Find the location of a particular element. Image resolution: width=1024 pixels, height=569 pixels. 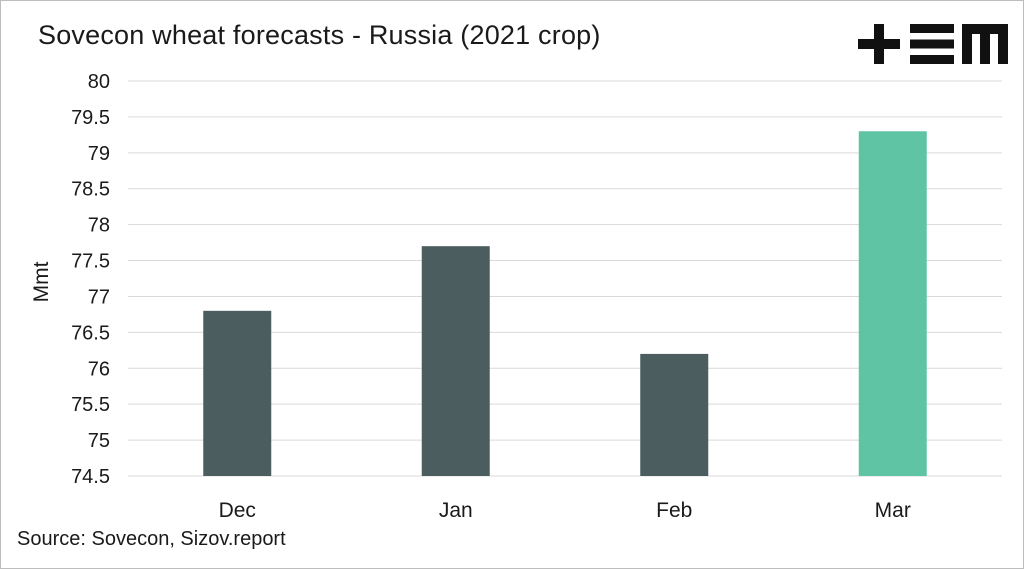

y-tick-label: 74.5 is located at coordinates (90, 477).